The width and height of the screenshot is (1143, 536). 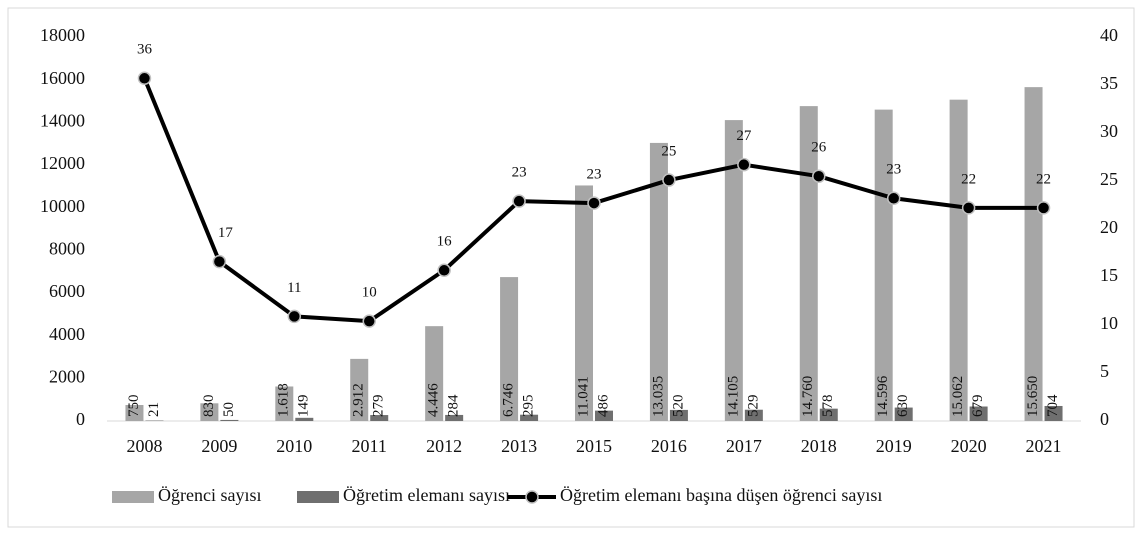 What do you see at coordinates (744, 446) in the screenshot?
I see `x-tick-label: 2017` at bounding box center [744, 446].